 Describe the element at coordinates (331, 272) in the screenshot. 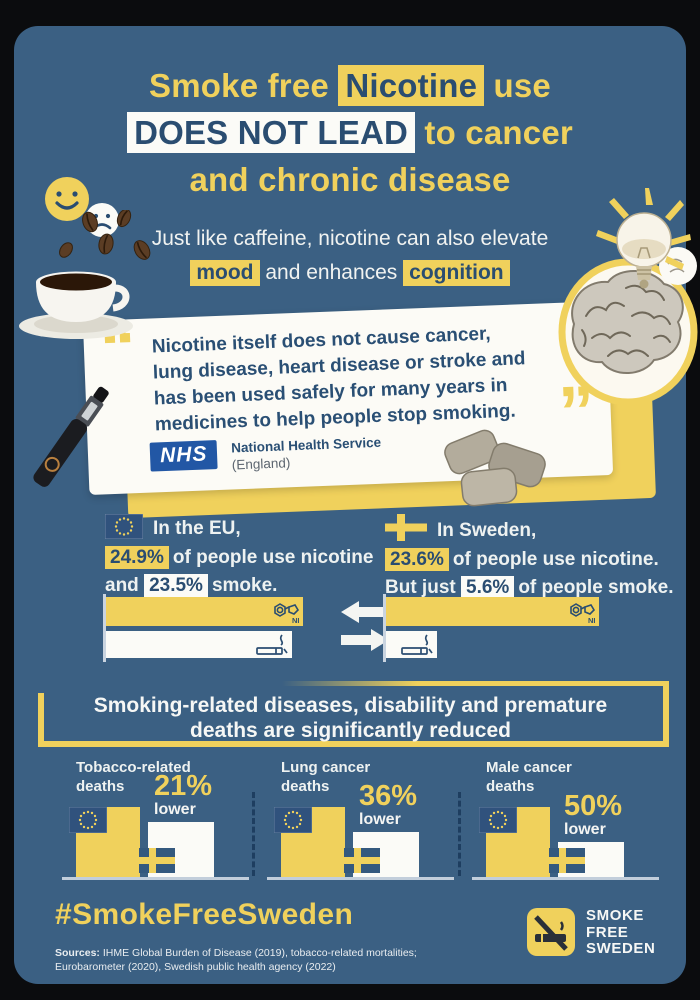

I see `subtitle-text: and enhances` at that location.